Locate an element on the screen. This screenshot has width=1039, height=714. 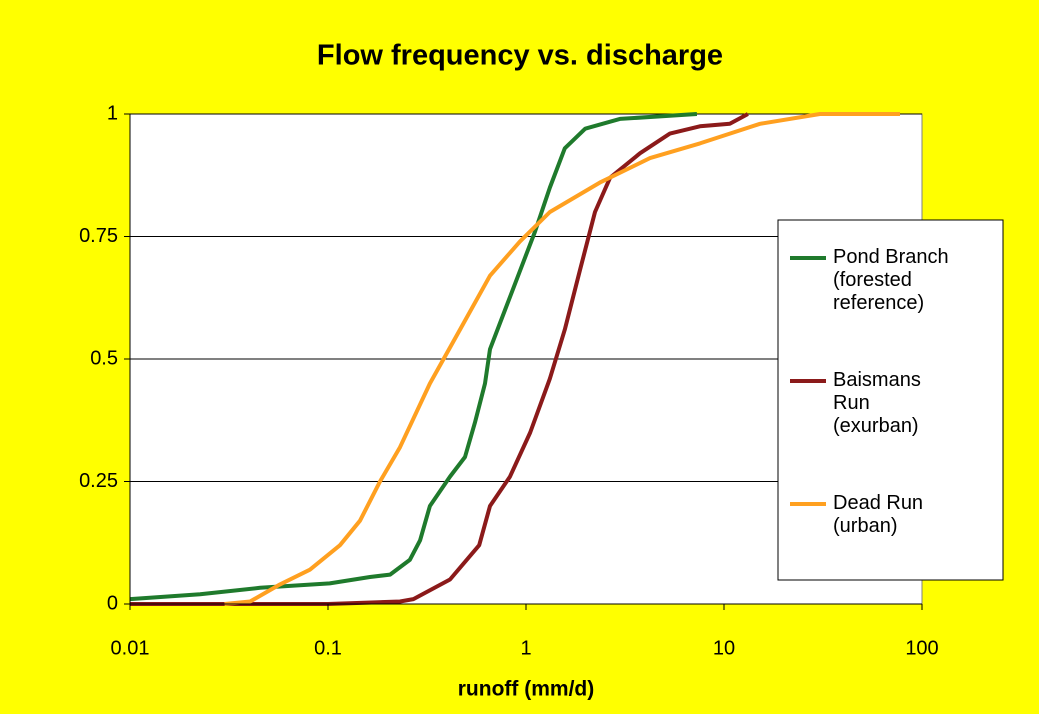
x-axis-label: runoff (mm/d) is located at coordinates (526, 689).